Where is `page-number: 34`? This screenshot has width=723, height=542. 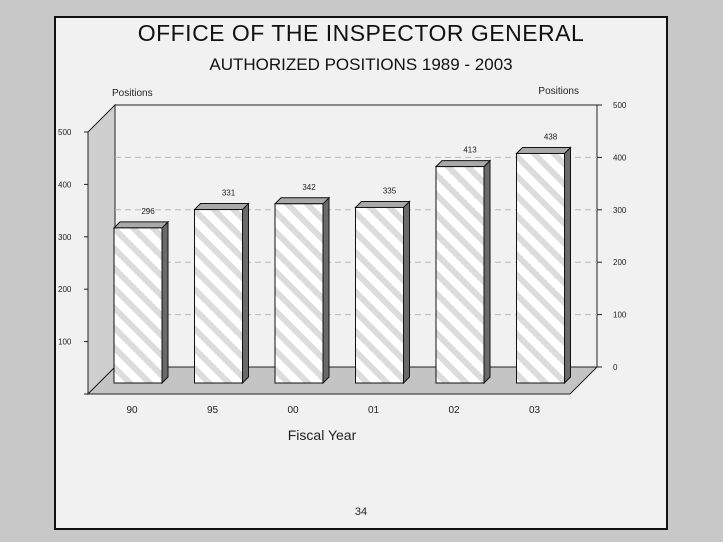
page-number: 34 is located at coordinates (361, 512).